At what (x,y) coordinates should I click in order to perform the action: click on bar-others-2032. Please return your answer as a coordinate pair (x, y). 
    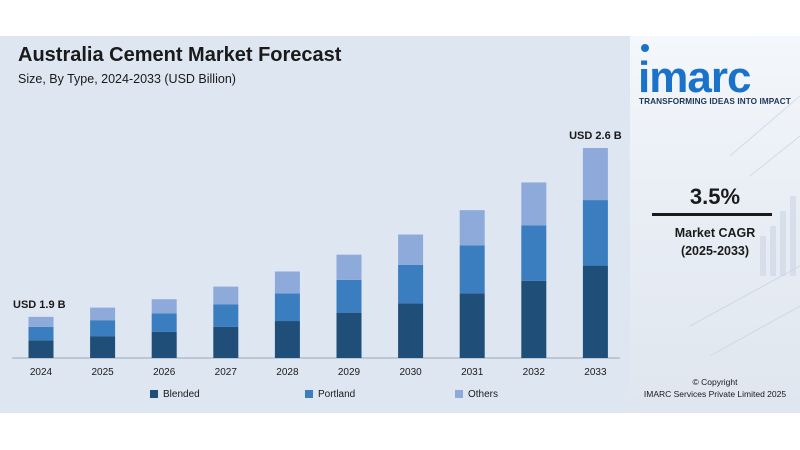
    Looking at the image, I should click on (534, 204).